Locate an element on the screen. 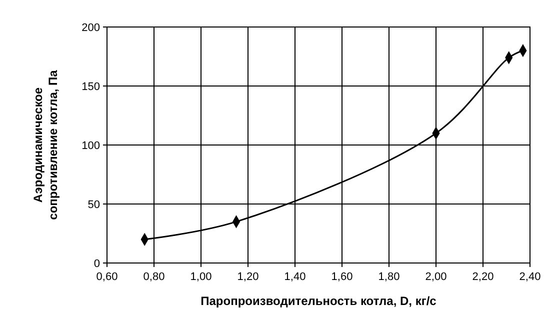  x-tick-label: 1,60 is located at coordinates (342, 277).